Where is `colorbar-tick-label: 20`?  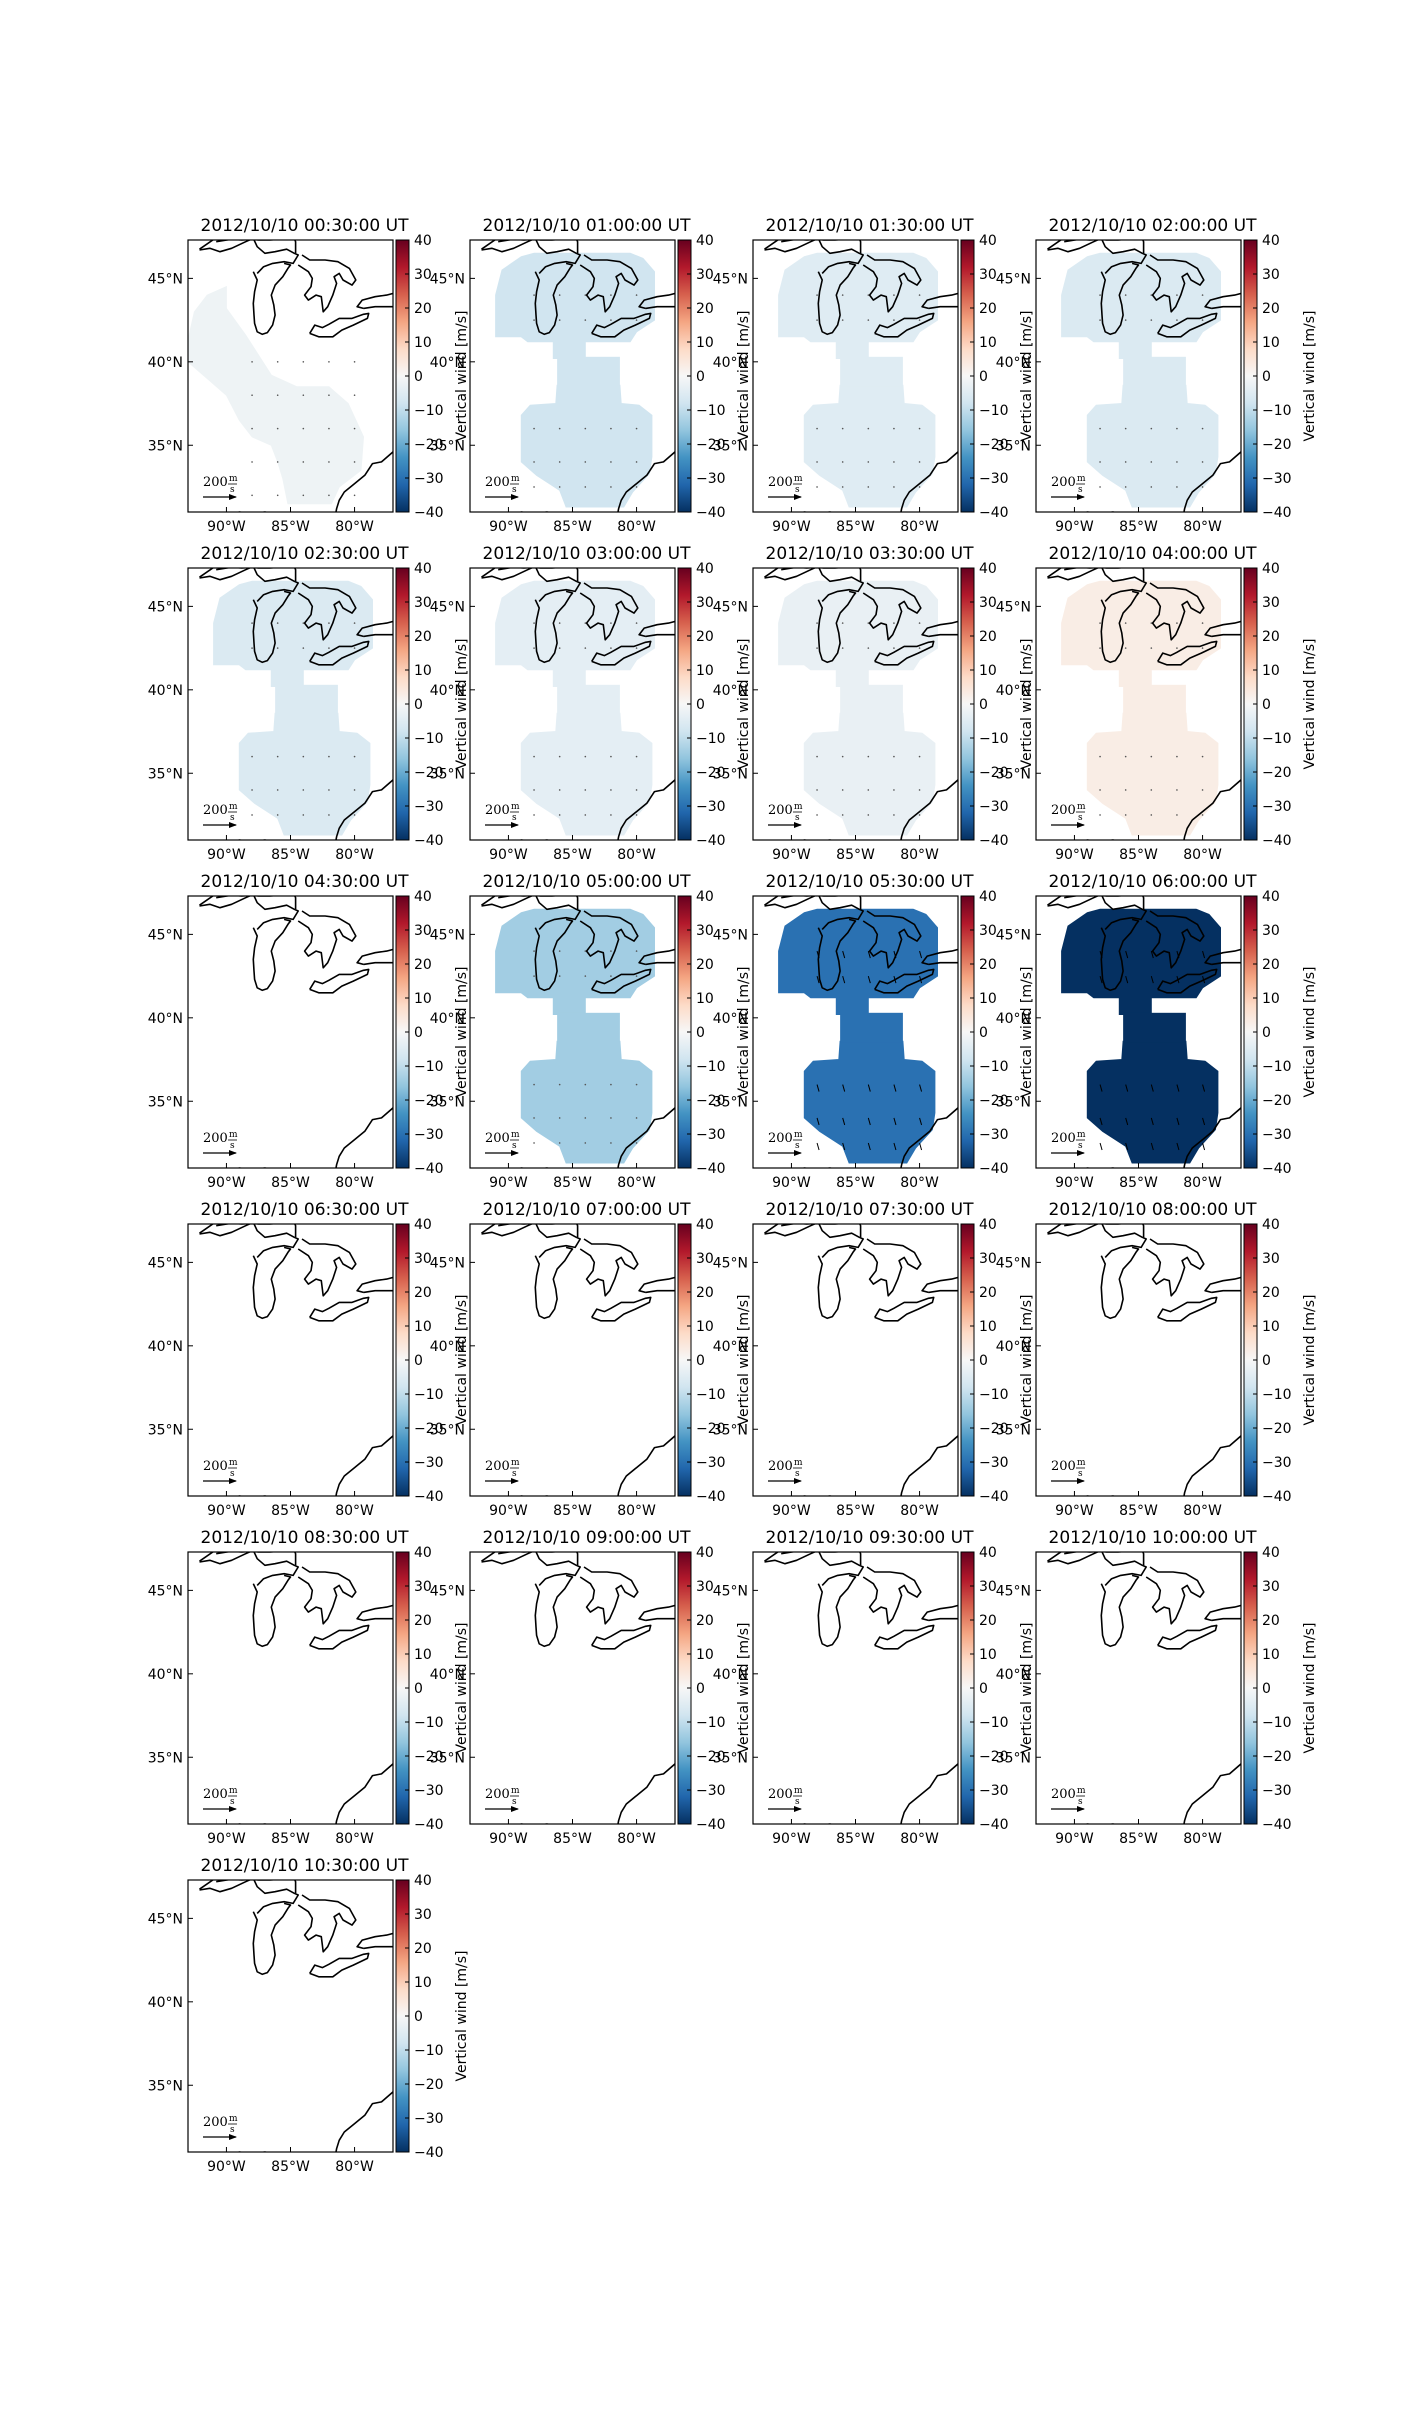 colorbar-tick-label: 20 is located at coordinates (1271, 637).